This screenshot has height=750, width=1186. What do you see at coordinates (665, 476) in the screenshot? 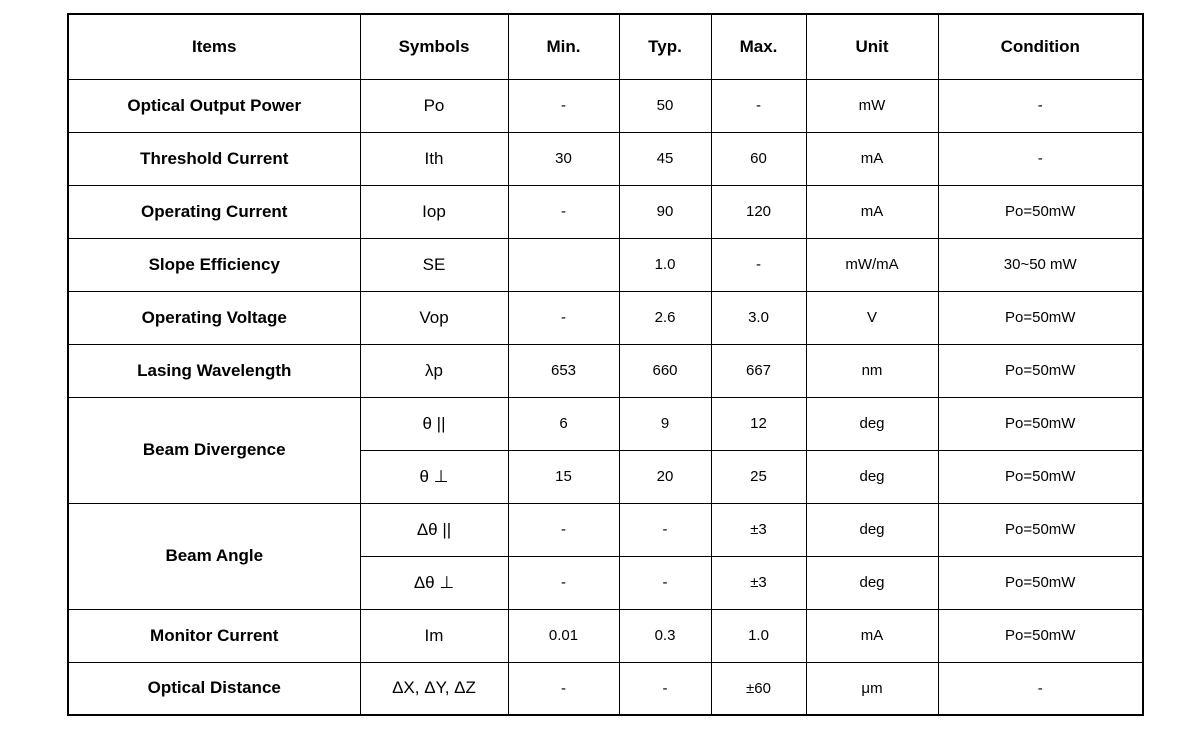
I see `typ-cell: 20` at bounding box center [665, 476].